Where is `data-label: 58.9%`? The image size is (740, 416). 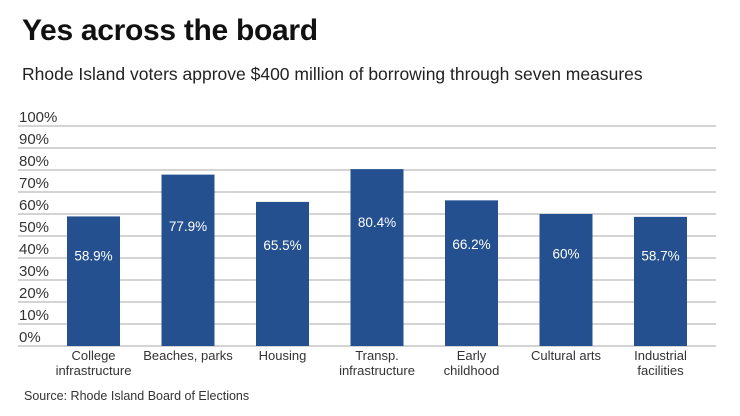
data-label: 58.9% is located at coordinates (93, 255).